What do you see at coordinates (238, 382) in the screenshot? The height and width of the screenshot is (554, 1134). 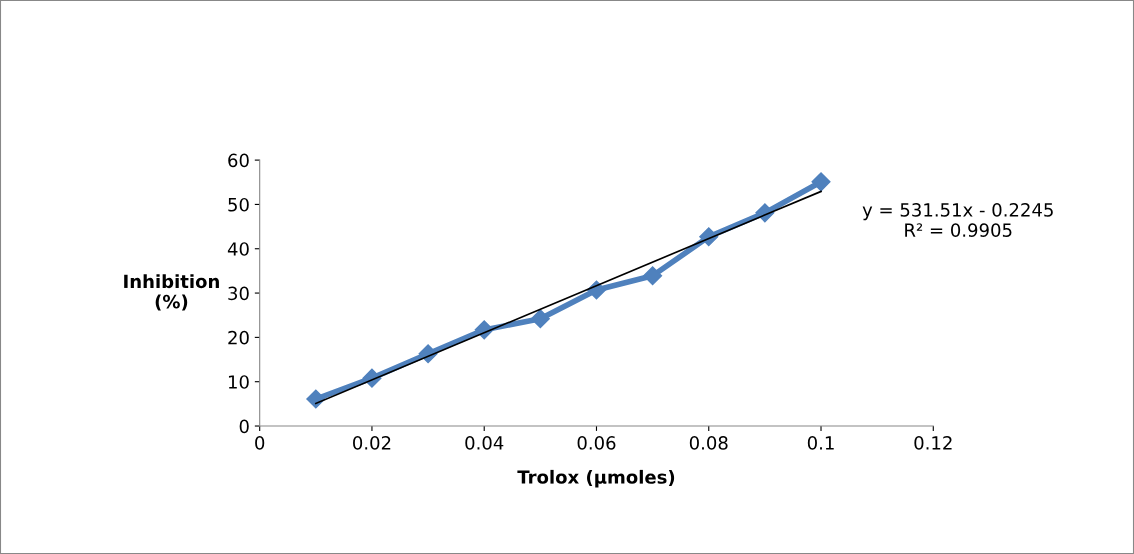 I see `y-tick-label: 10` at bounding box center [238, 382].